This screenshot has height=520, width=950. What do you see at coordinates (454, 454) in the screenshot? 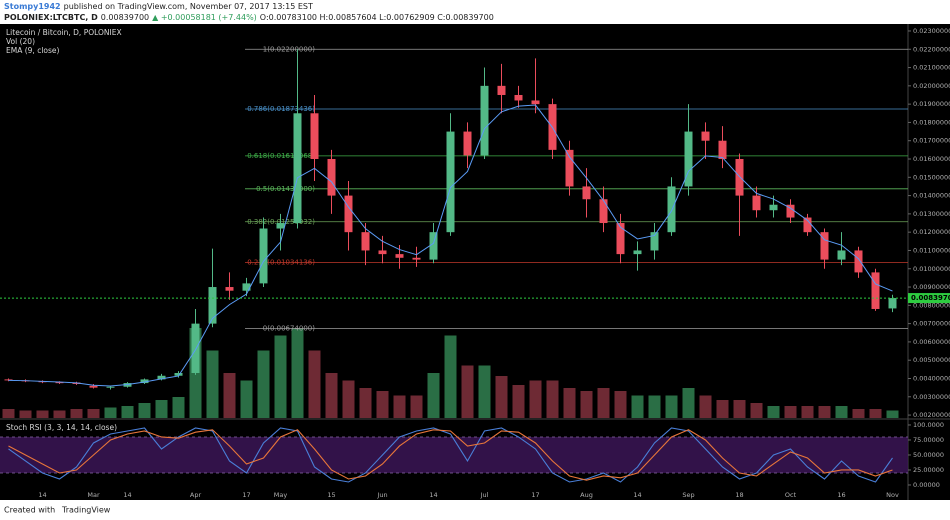
I see `stoch-band` at bounding box center [454, 454].